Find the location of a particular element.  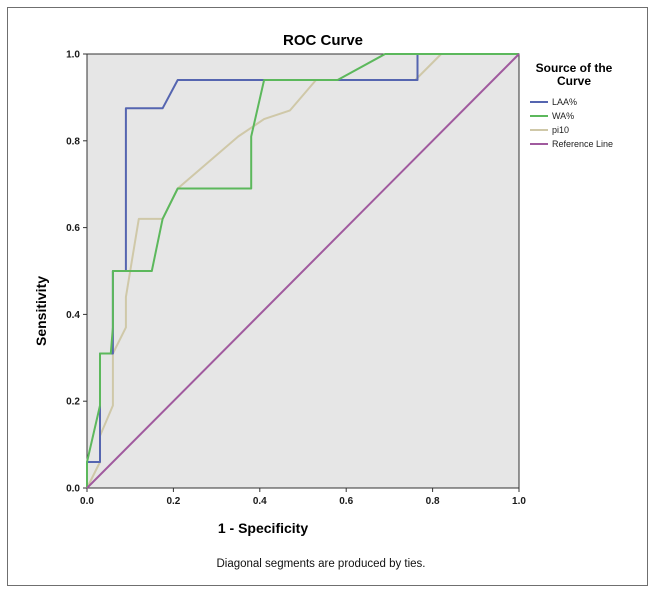

legend-title-line2: Curve is located at coordinates (574, 81).